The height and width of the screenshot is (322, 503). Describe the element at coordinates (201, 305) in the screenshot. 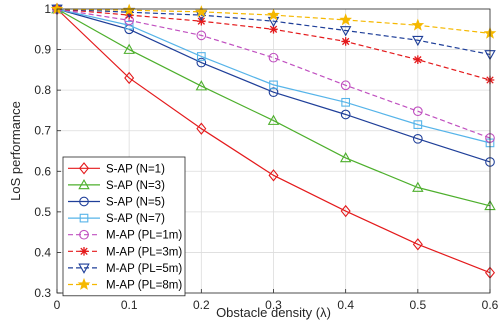

I see `x-tick-label: 0.2` at that location.